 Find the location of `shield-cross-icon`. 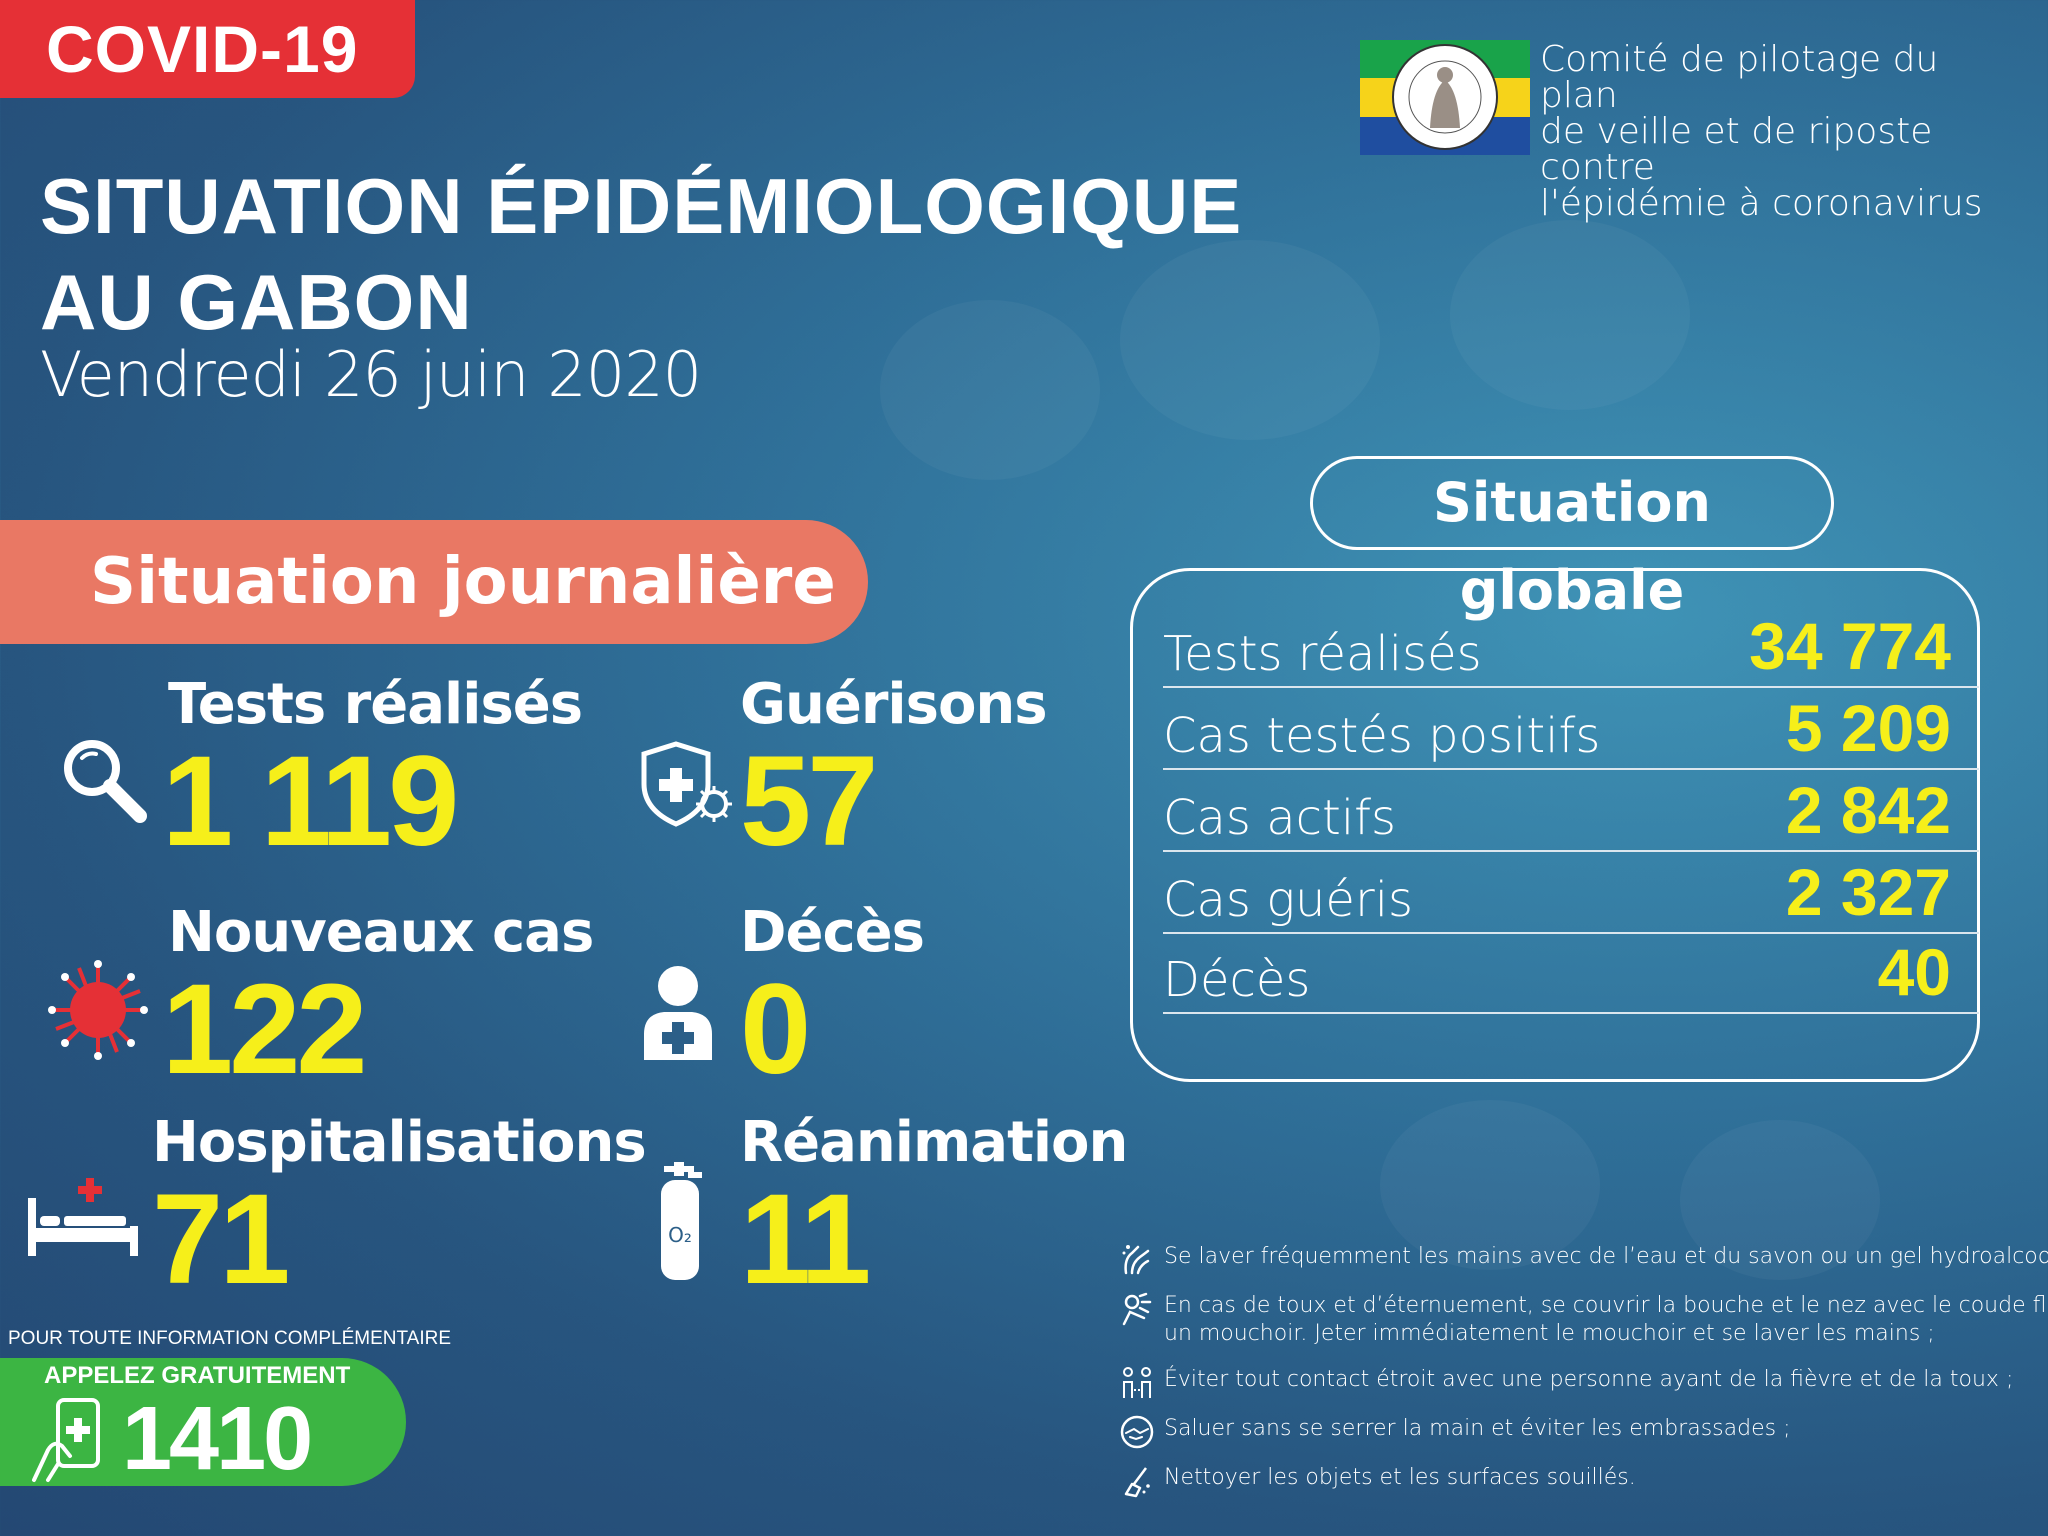

shield-cross-icon is located at coordinates (686, 784).